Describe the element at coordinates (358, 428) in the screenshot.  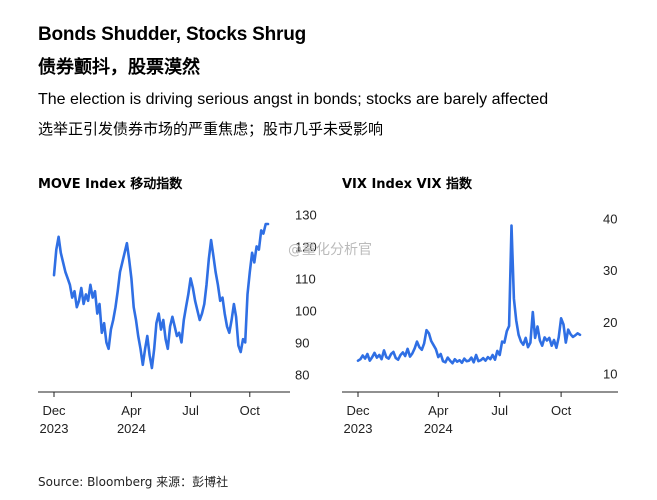
I see `vix-x-tick-year-label: 2023` at that location.